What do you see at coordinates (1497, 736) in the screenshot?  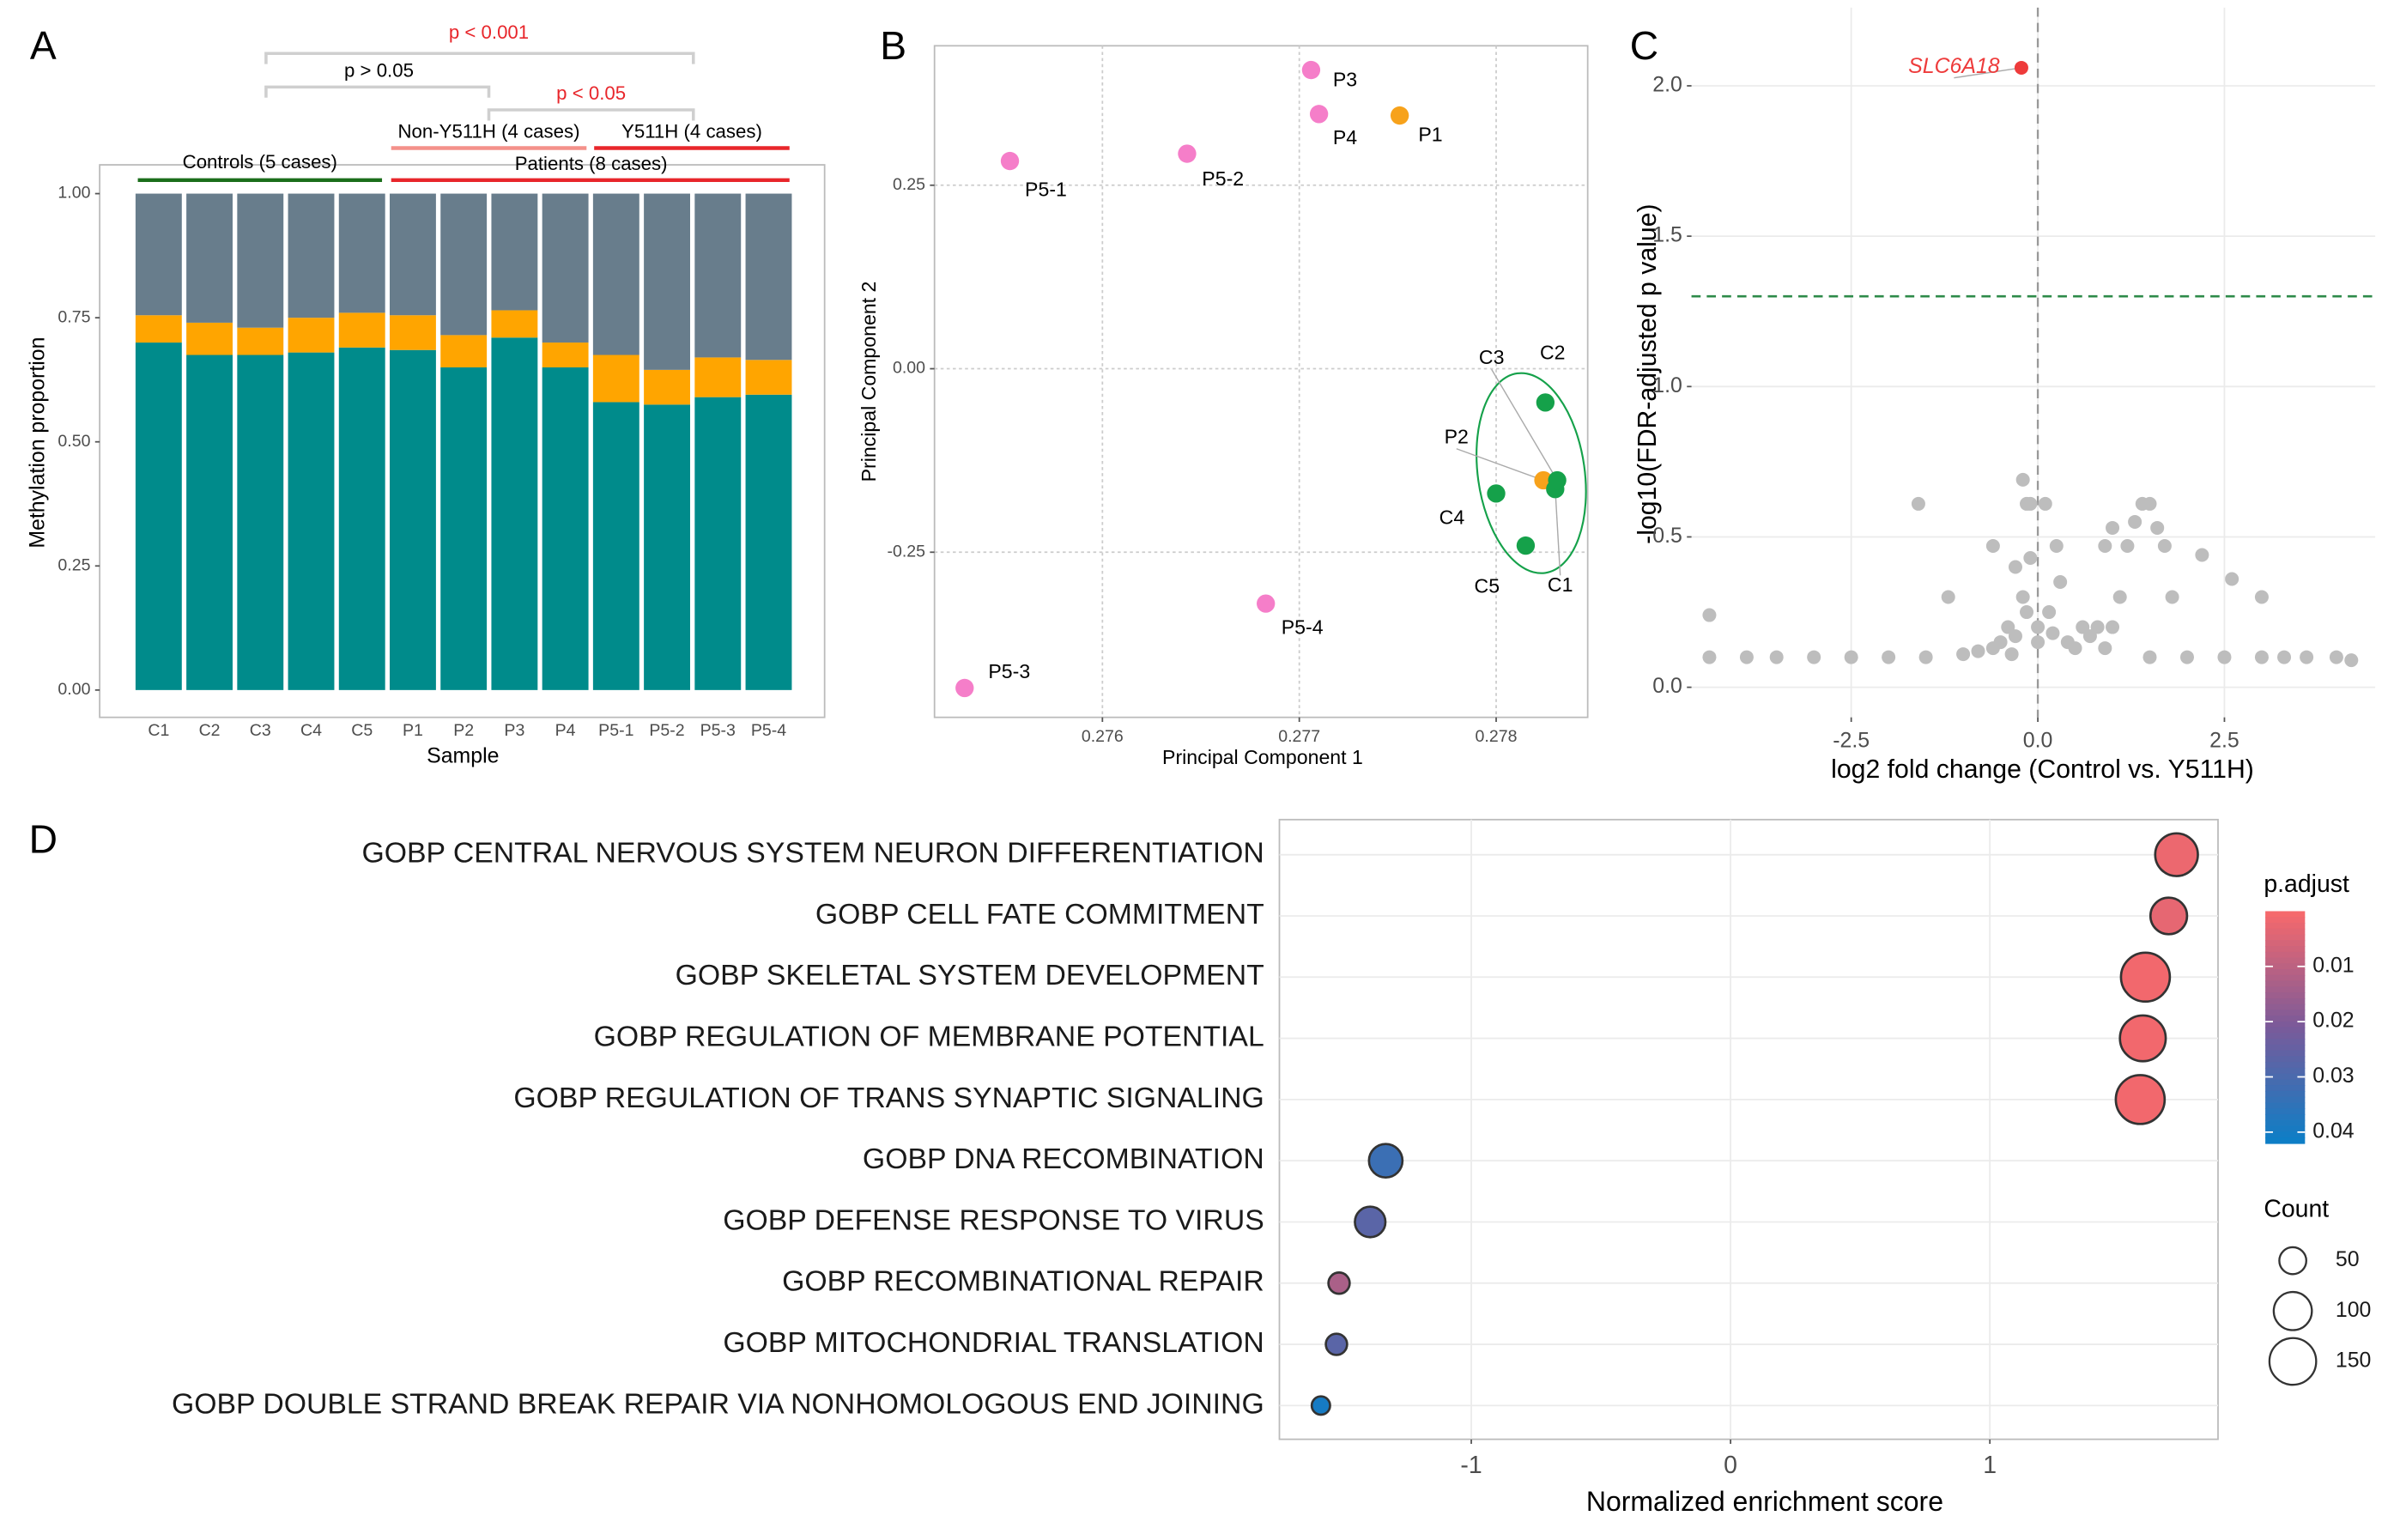 I see `x-tick-label: 0.278` at bounding box center [1497, 736].